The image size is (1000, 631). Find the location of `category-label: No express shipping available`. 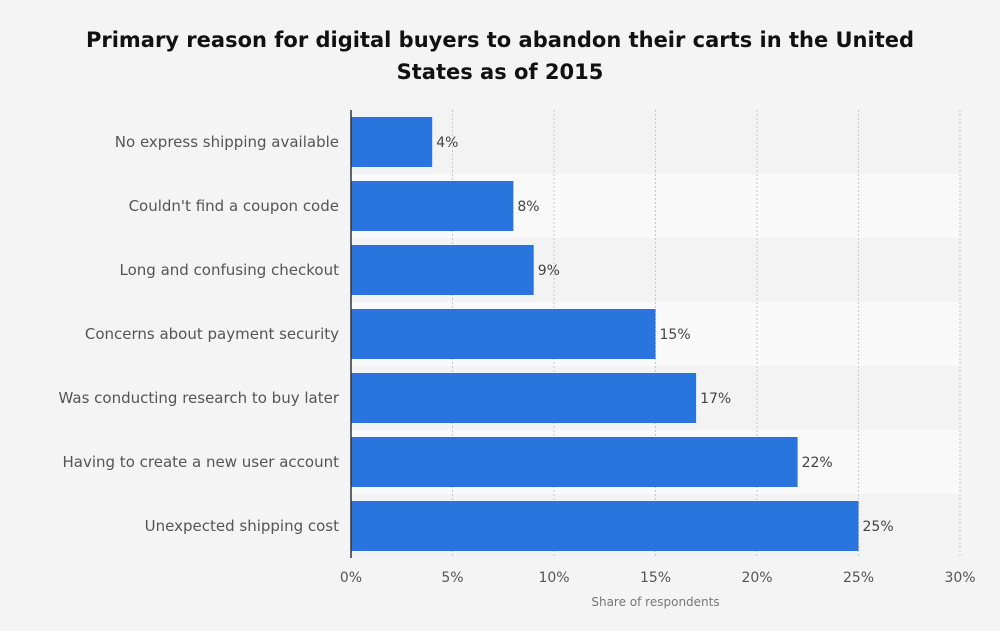

category-label: No express shipping available is located at coordinates (227, 142).